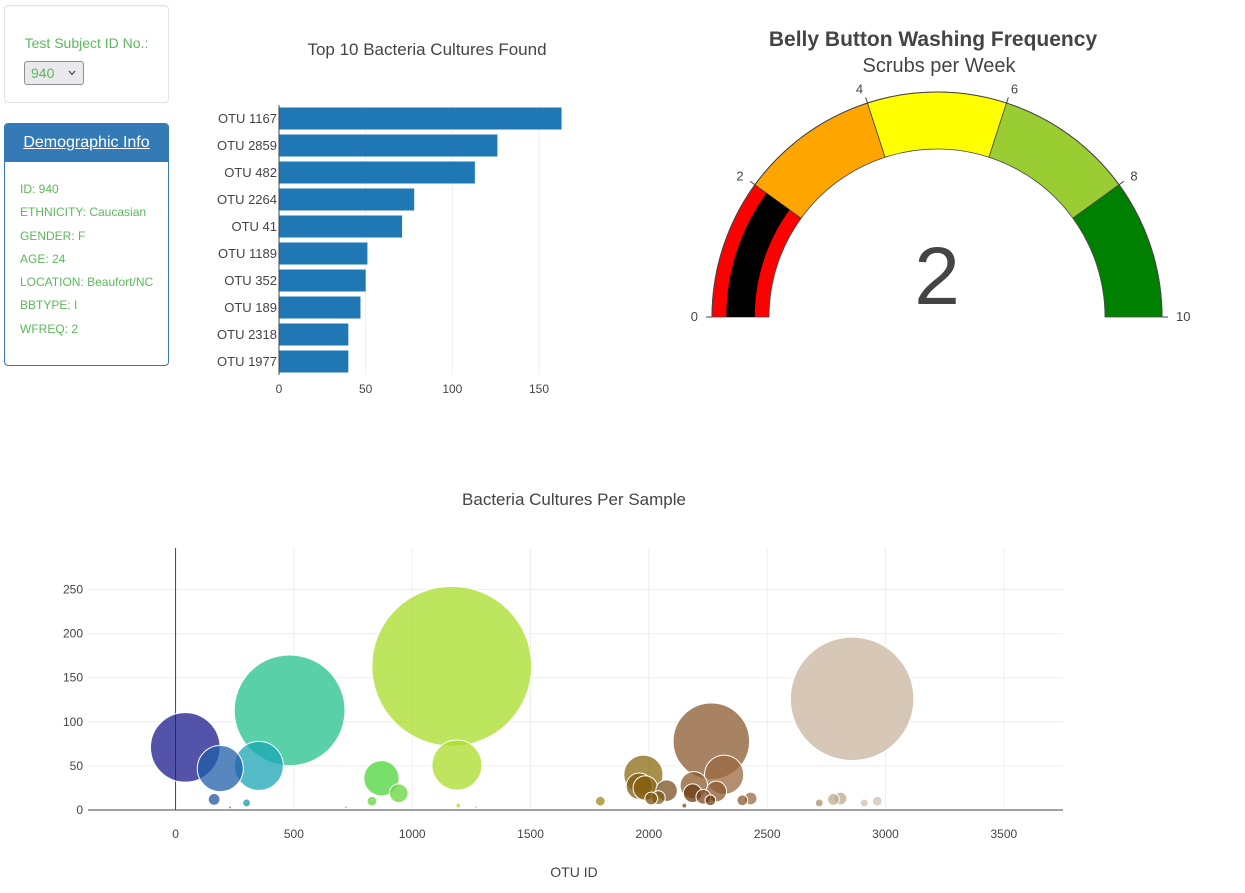  What do you see at coordinates (539, 389) in the screenshot?
I see `bar-x-tick-label: 150` at bounding box center [539, 389].